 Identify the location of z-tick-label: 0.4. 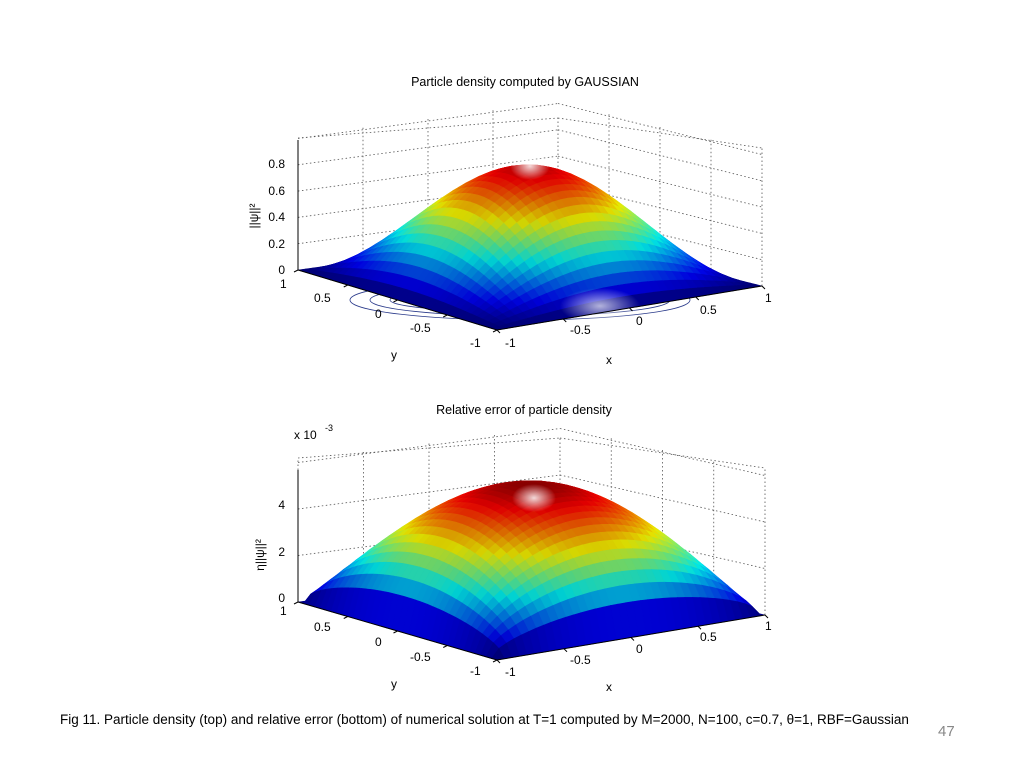
(276, 217).